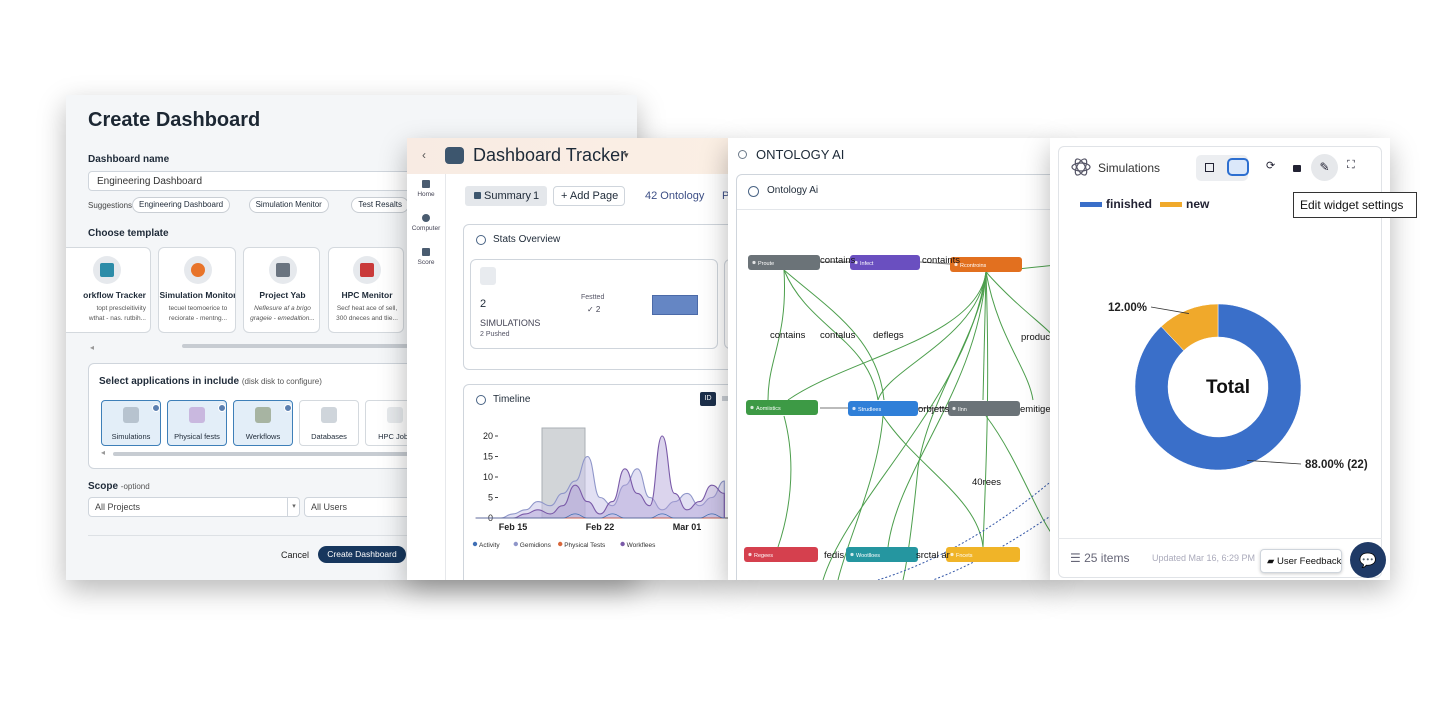 The image size is (1447, 720). I want to click on donut-center-label: Total, so click(1228, 387).